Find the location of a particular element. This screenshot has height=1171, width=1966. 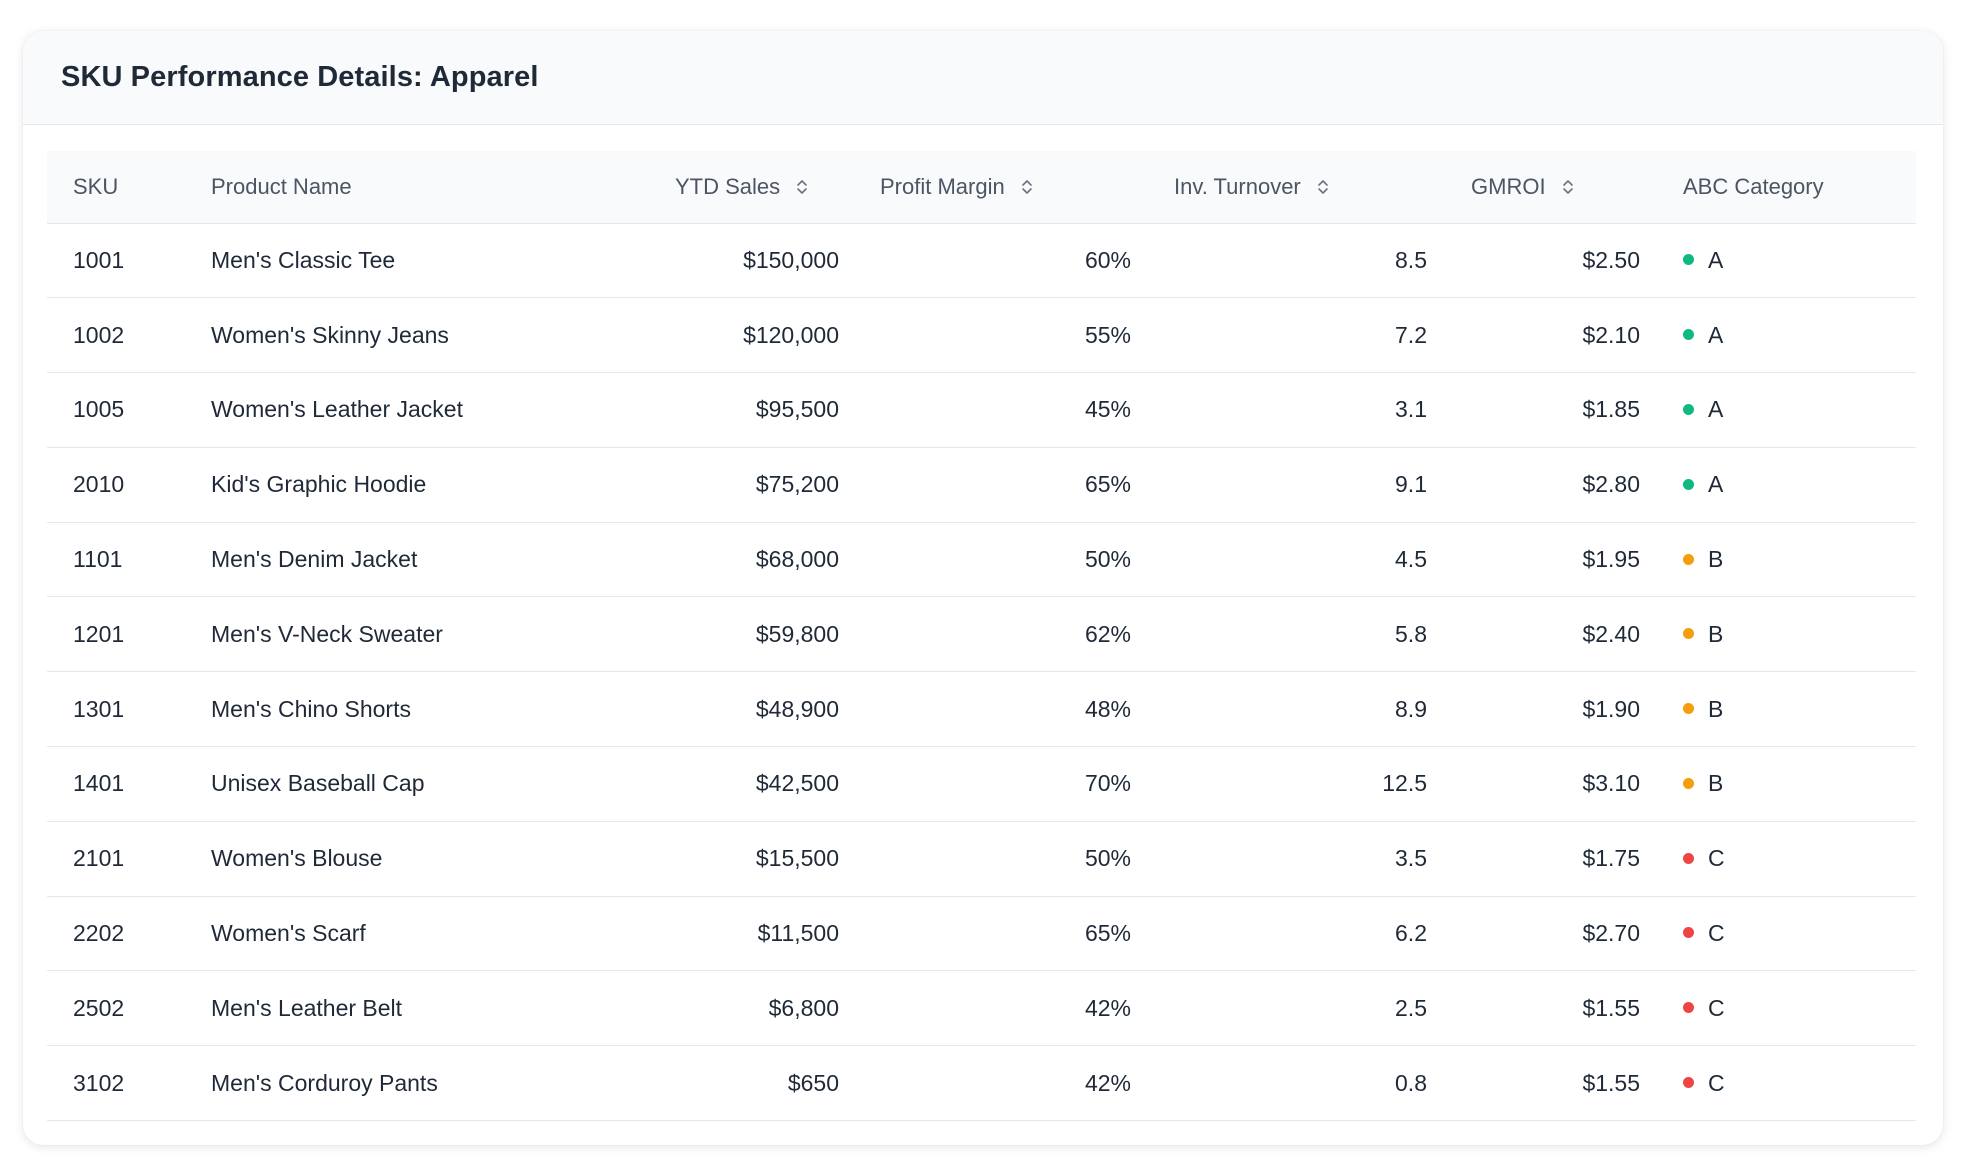

column-header-product-name: Product Name is located at coordinates (335, 187).